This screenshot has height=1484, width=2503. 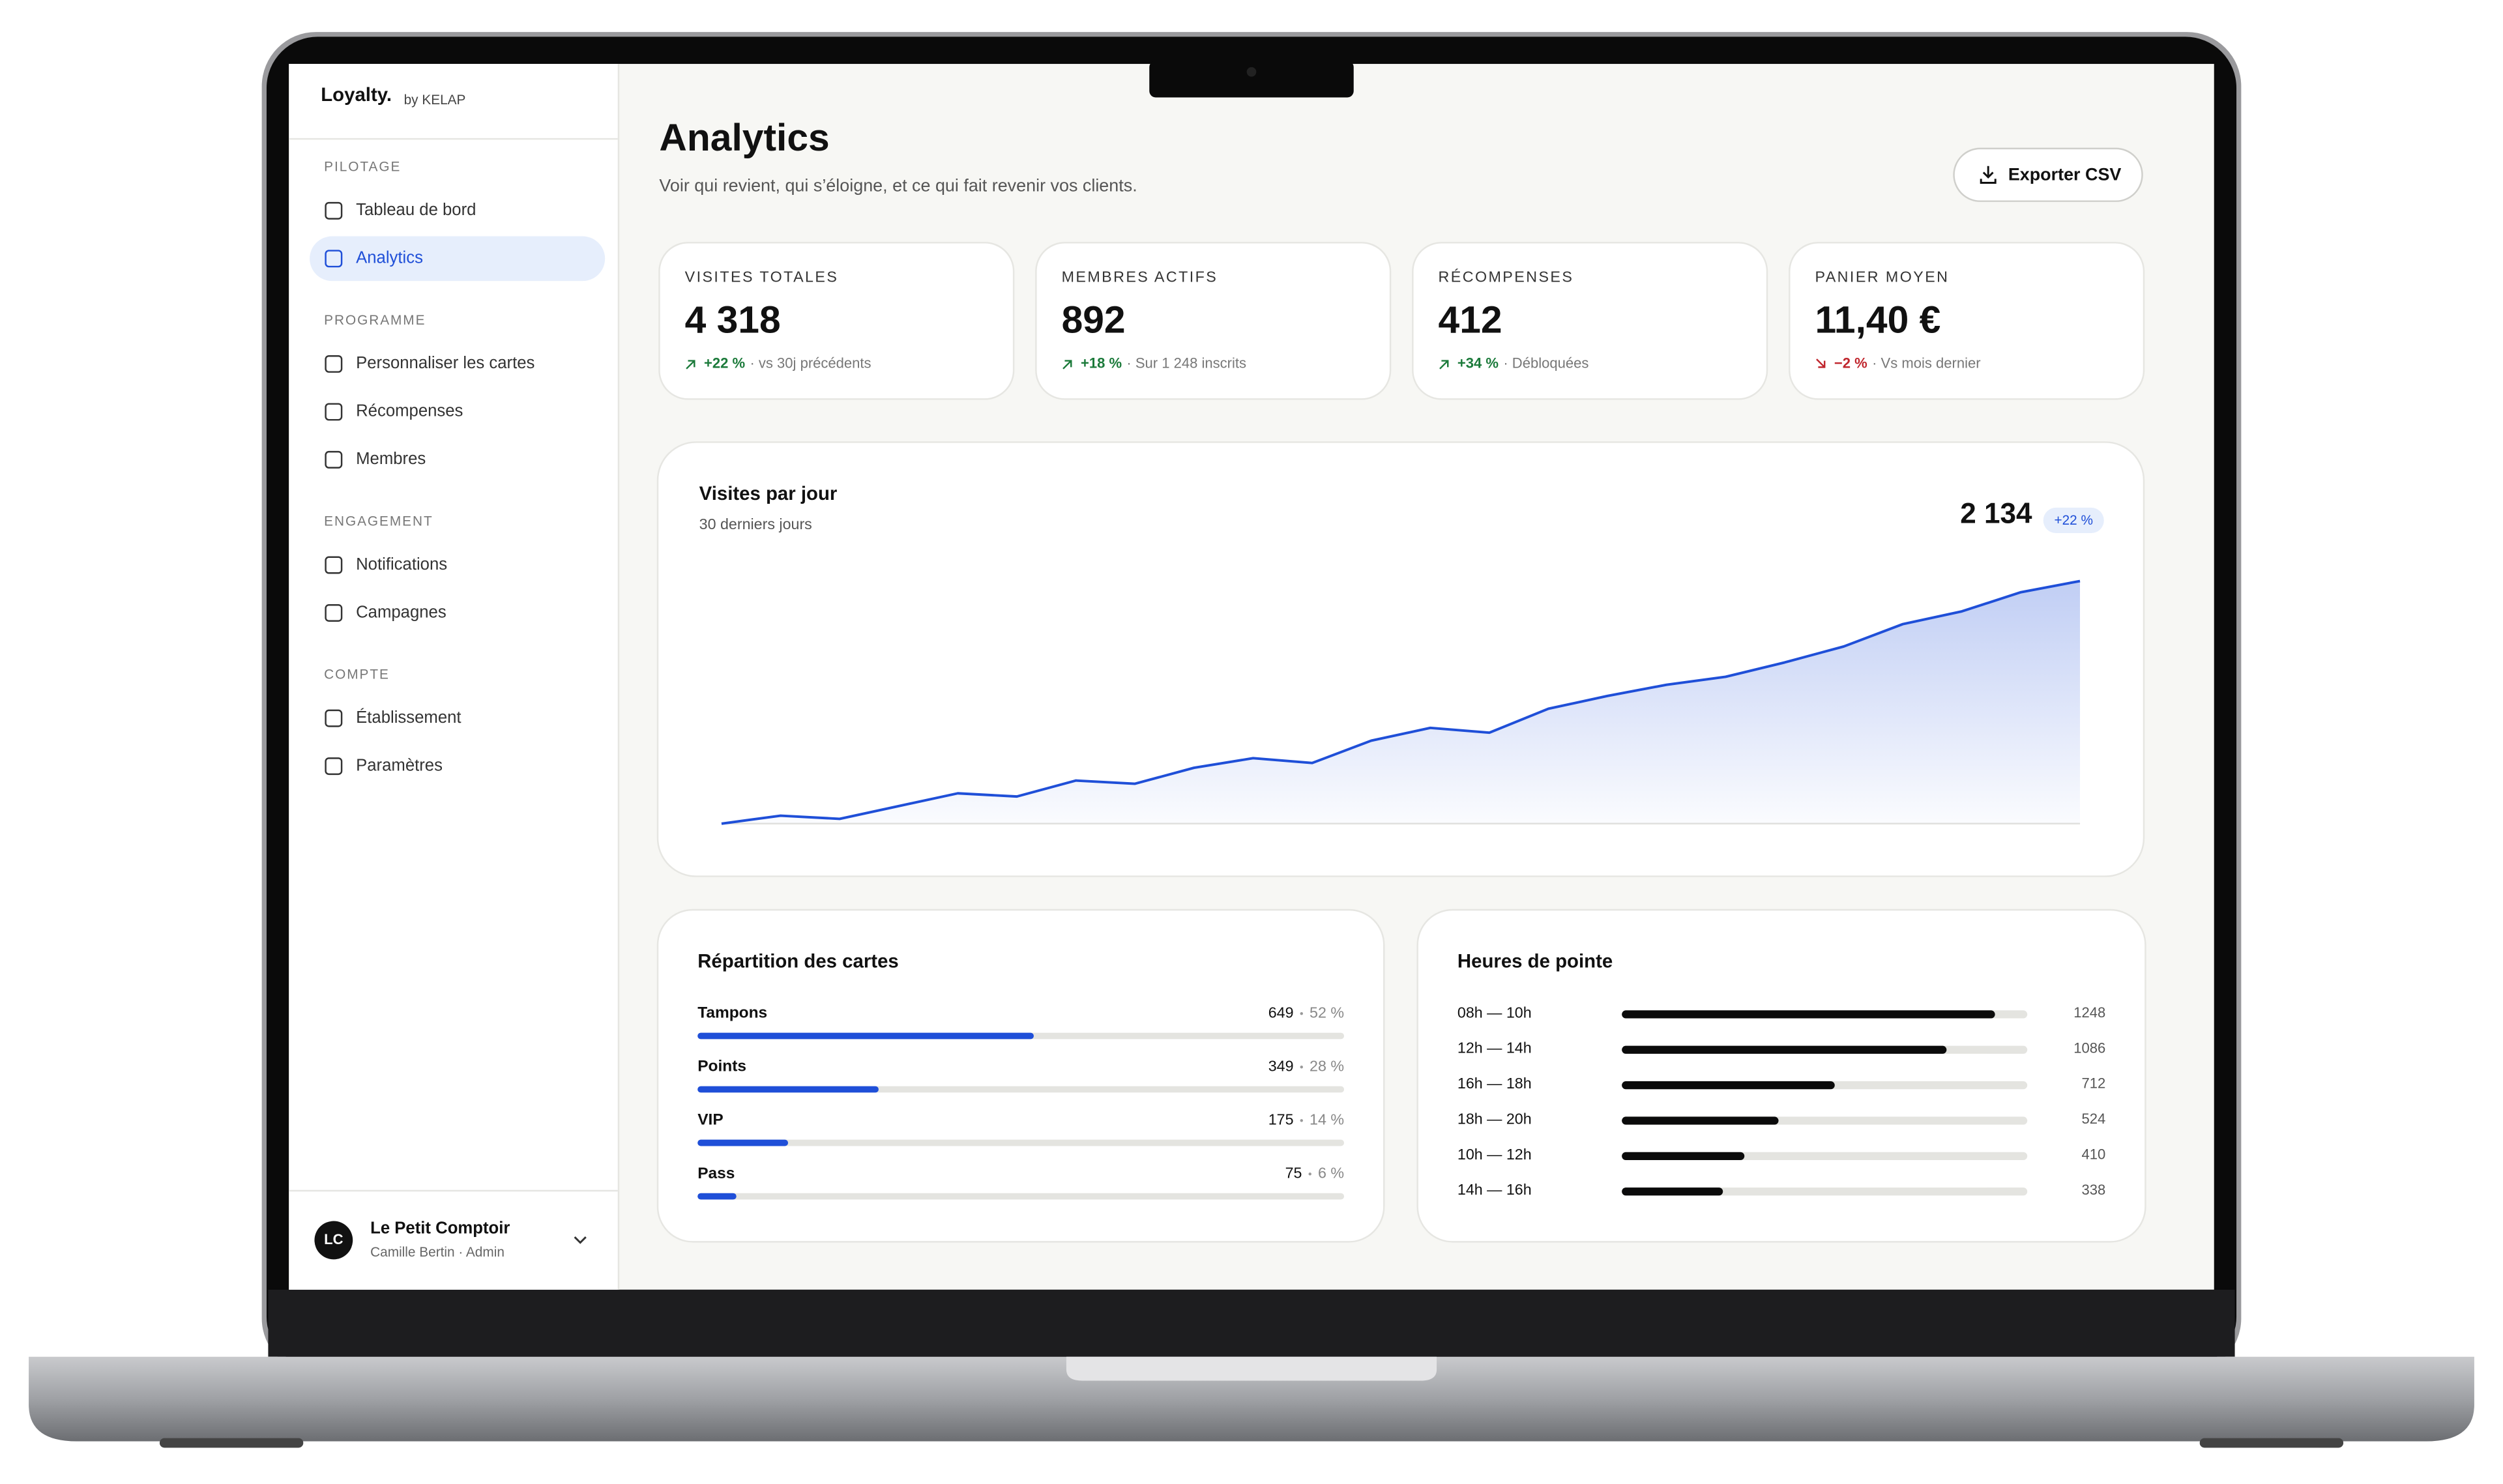 I want to click on nav-section: ENGAGEMENT, so click(x=378, y=521).